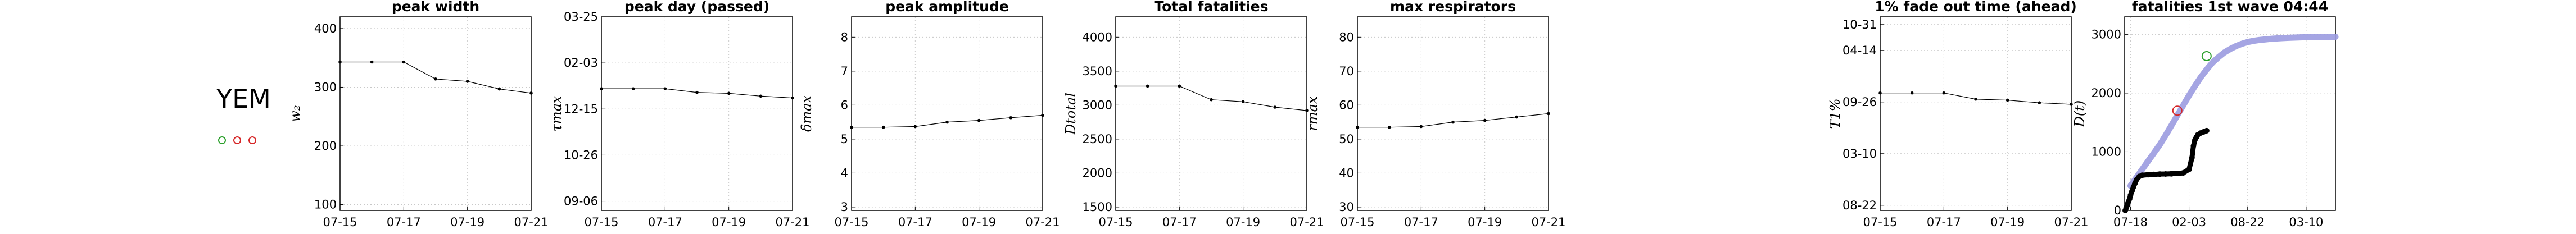 Image resolution: width=2576 pixels, height=234 pixels. Describe the element at coordinates (556, 113) in the screenshot. I see `y-axis-label: τmax` at that location.